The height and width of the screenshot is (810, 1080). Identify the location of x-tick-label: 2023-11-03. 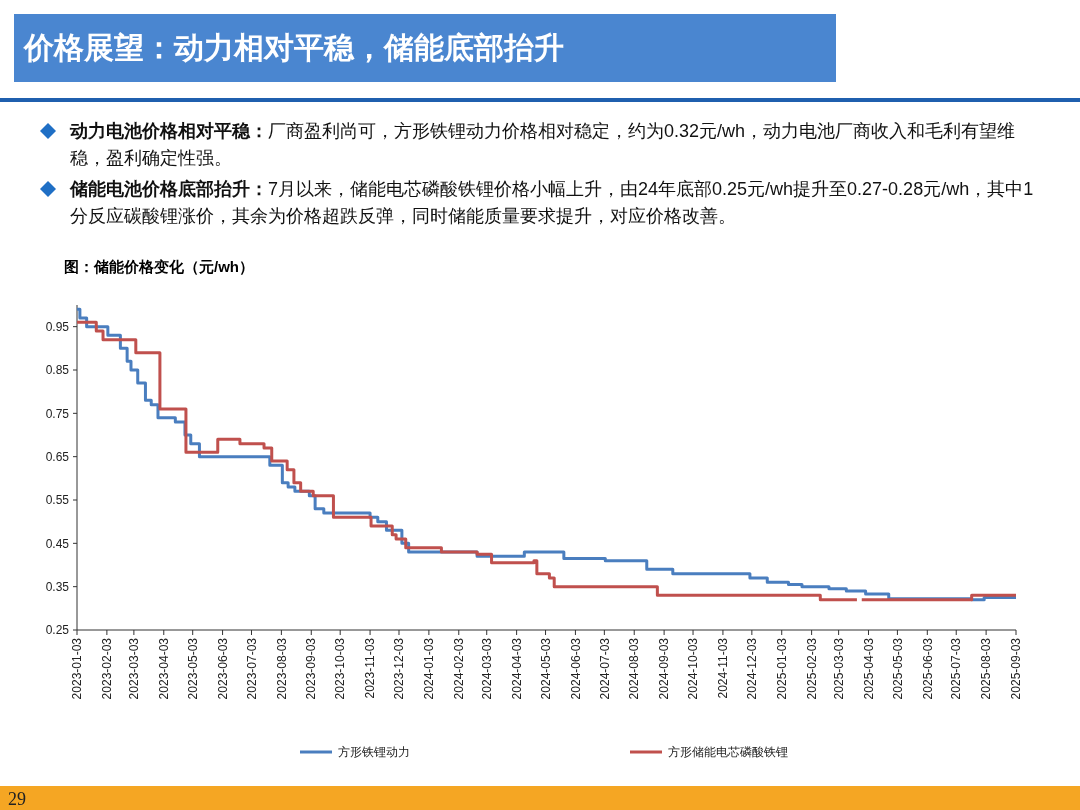
(370, 668).